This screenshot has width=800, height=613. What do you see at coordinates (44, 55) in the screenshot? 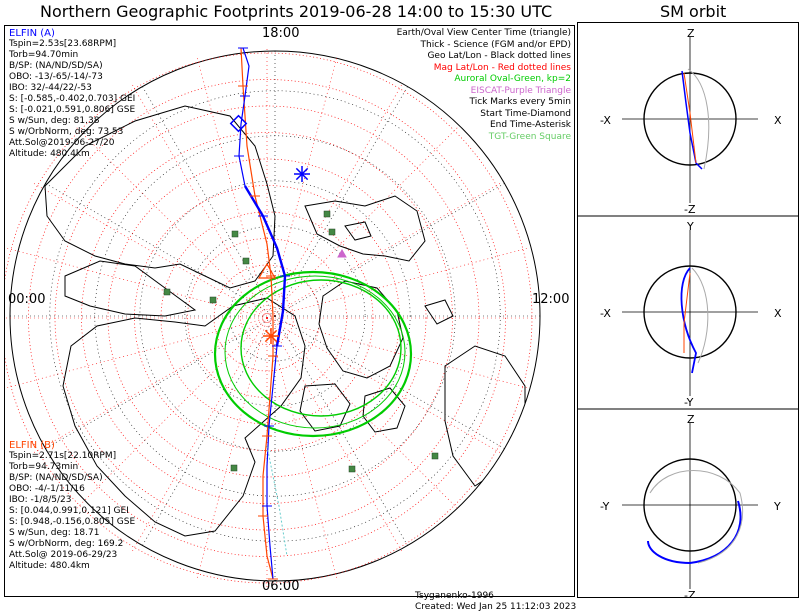
I see `elfin_a-line: Torb=94.70min` at bounding box center [44, 55].